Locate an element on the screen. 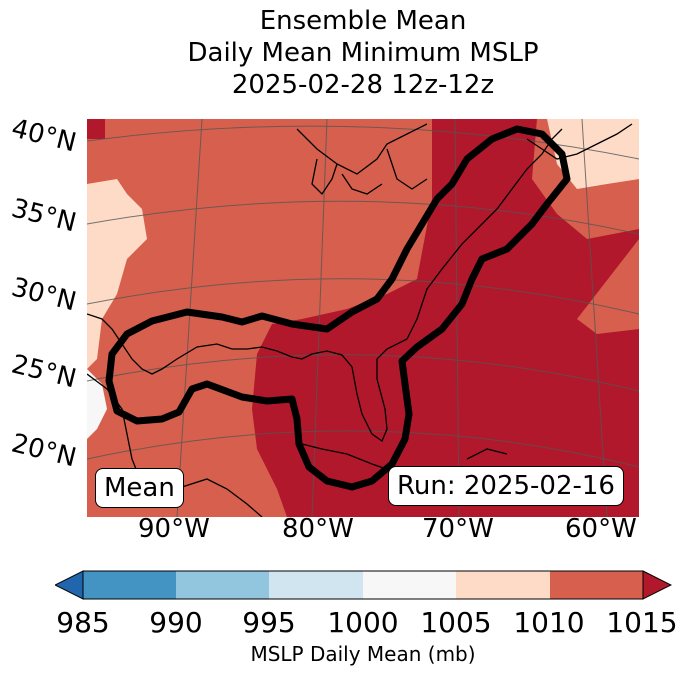 Image resolution: width=688 pixels, height=674 pixels. lat-label-20: 20°N is located at coordinates (44, 451).